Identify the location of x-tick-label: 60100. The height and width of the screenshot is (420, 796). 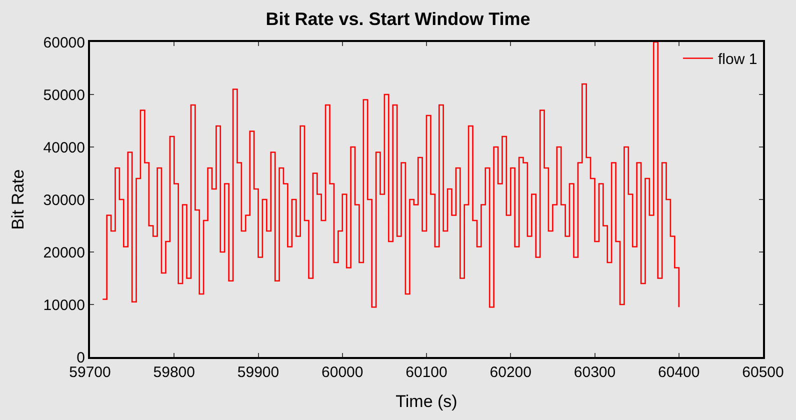
(427, 372).